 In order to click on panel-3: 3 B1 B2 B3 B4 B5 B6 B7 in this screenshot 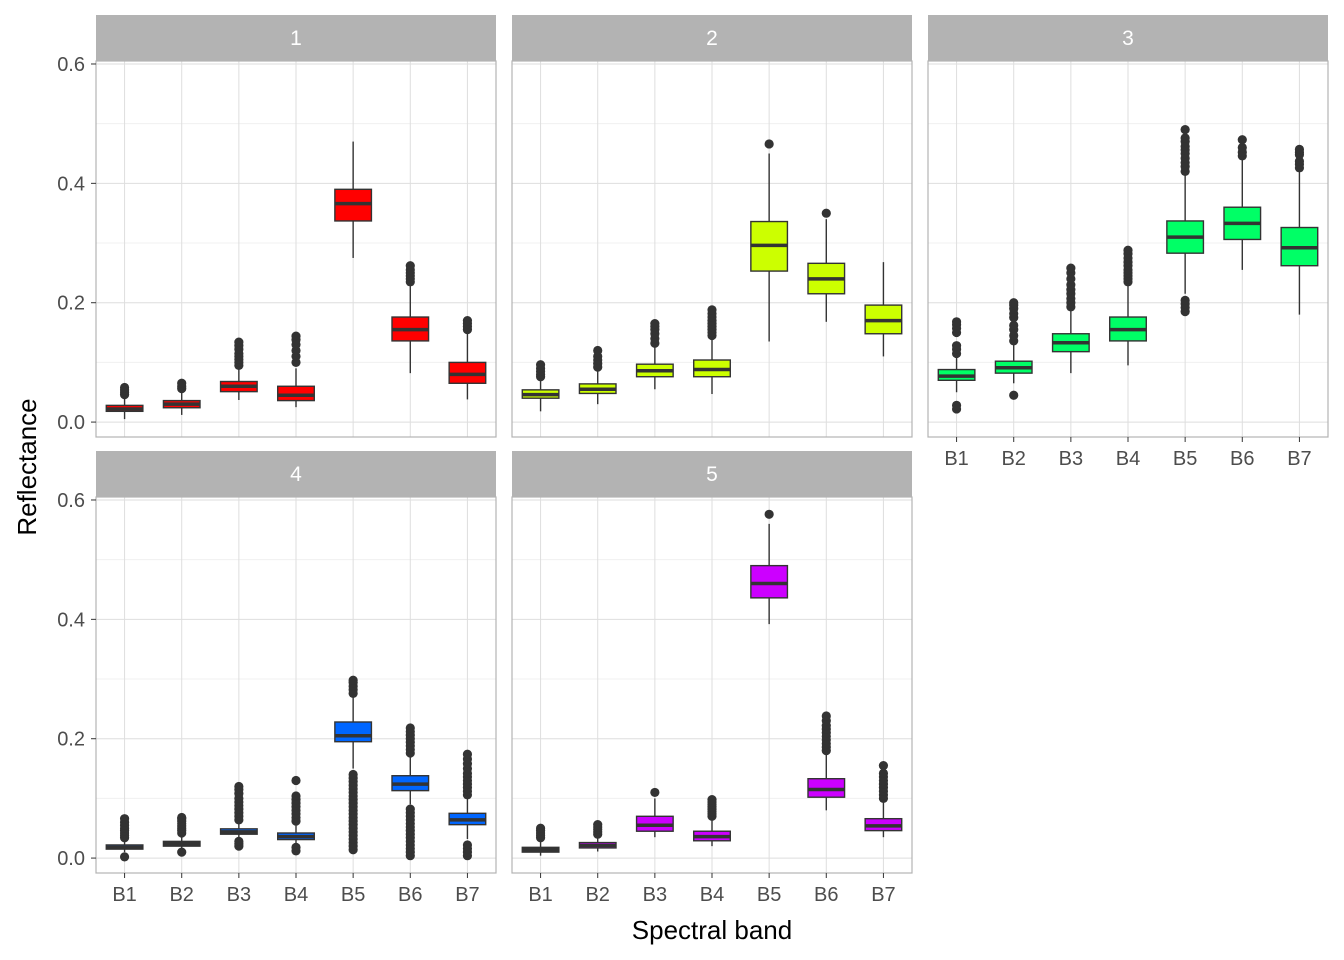, I will do `click(1128, 242)`.